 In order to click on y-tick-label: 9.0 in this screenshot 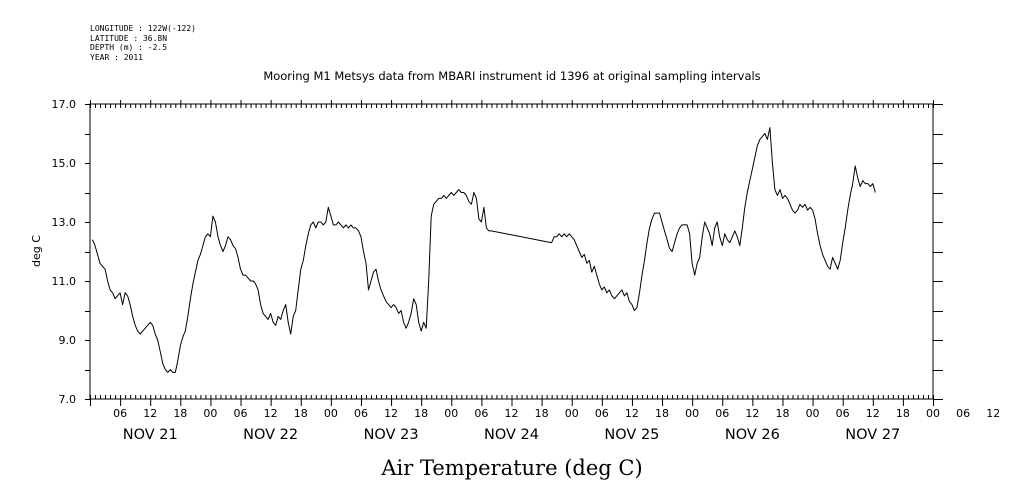, I will do `click(68, 340)`.